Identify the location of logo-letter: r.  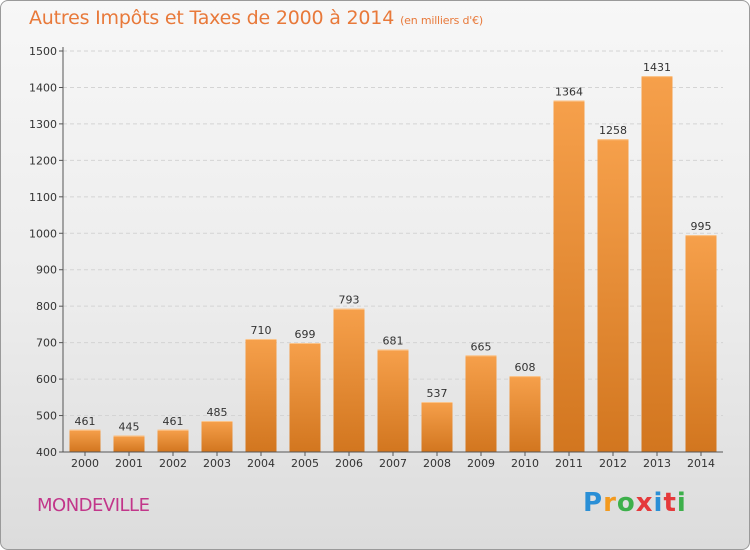
(610, 503).